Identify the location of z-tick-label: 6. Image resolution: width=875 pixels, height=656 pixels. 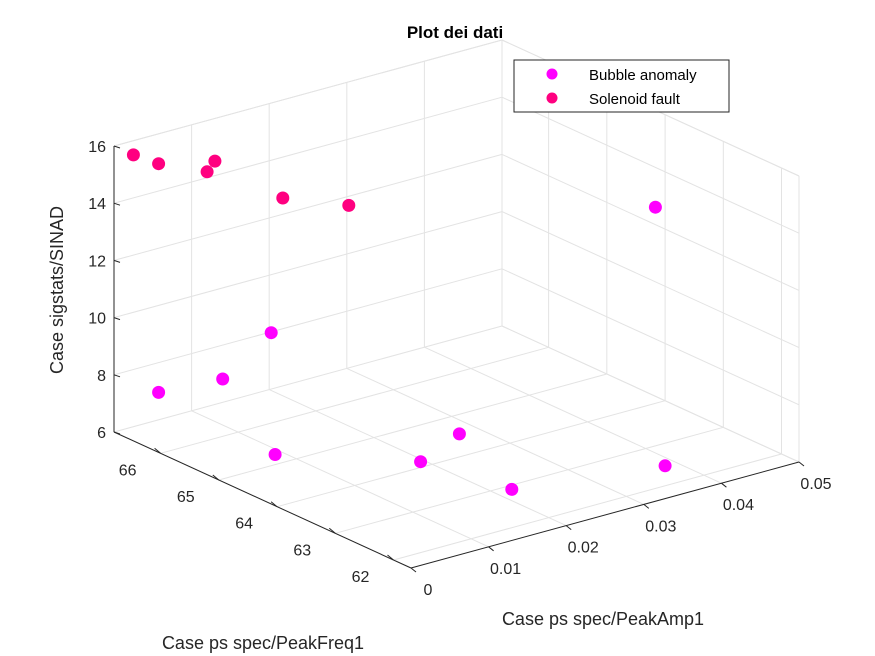
(101, 433).